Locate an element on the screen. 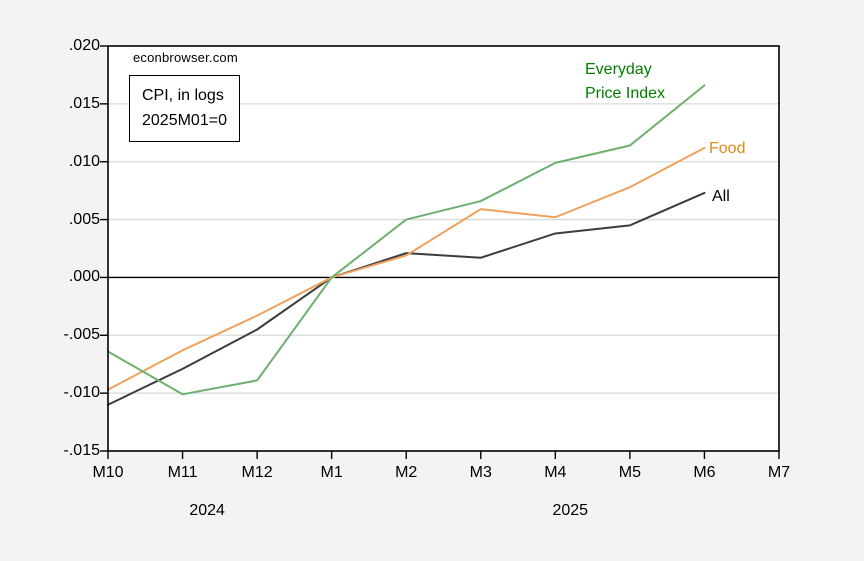 This screenshot has width=864, height=561. y-axis-tick-label: -.010 is located at coordinates (81, 393).